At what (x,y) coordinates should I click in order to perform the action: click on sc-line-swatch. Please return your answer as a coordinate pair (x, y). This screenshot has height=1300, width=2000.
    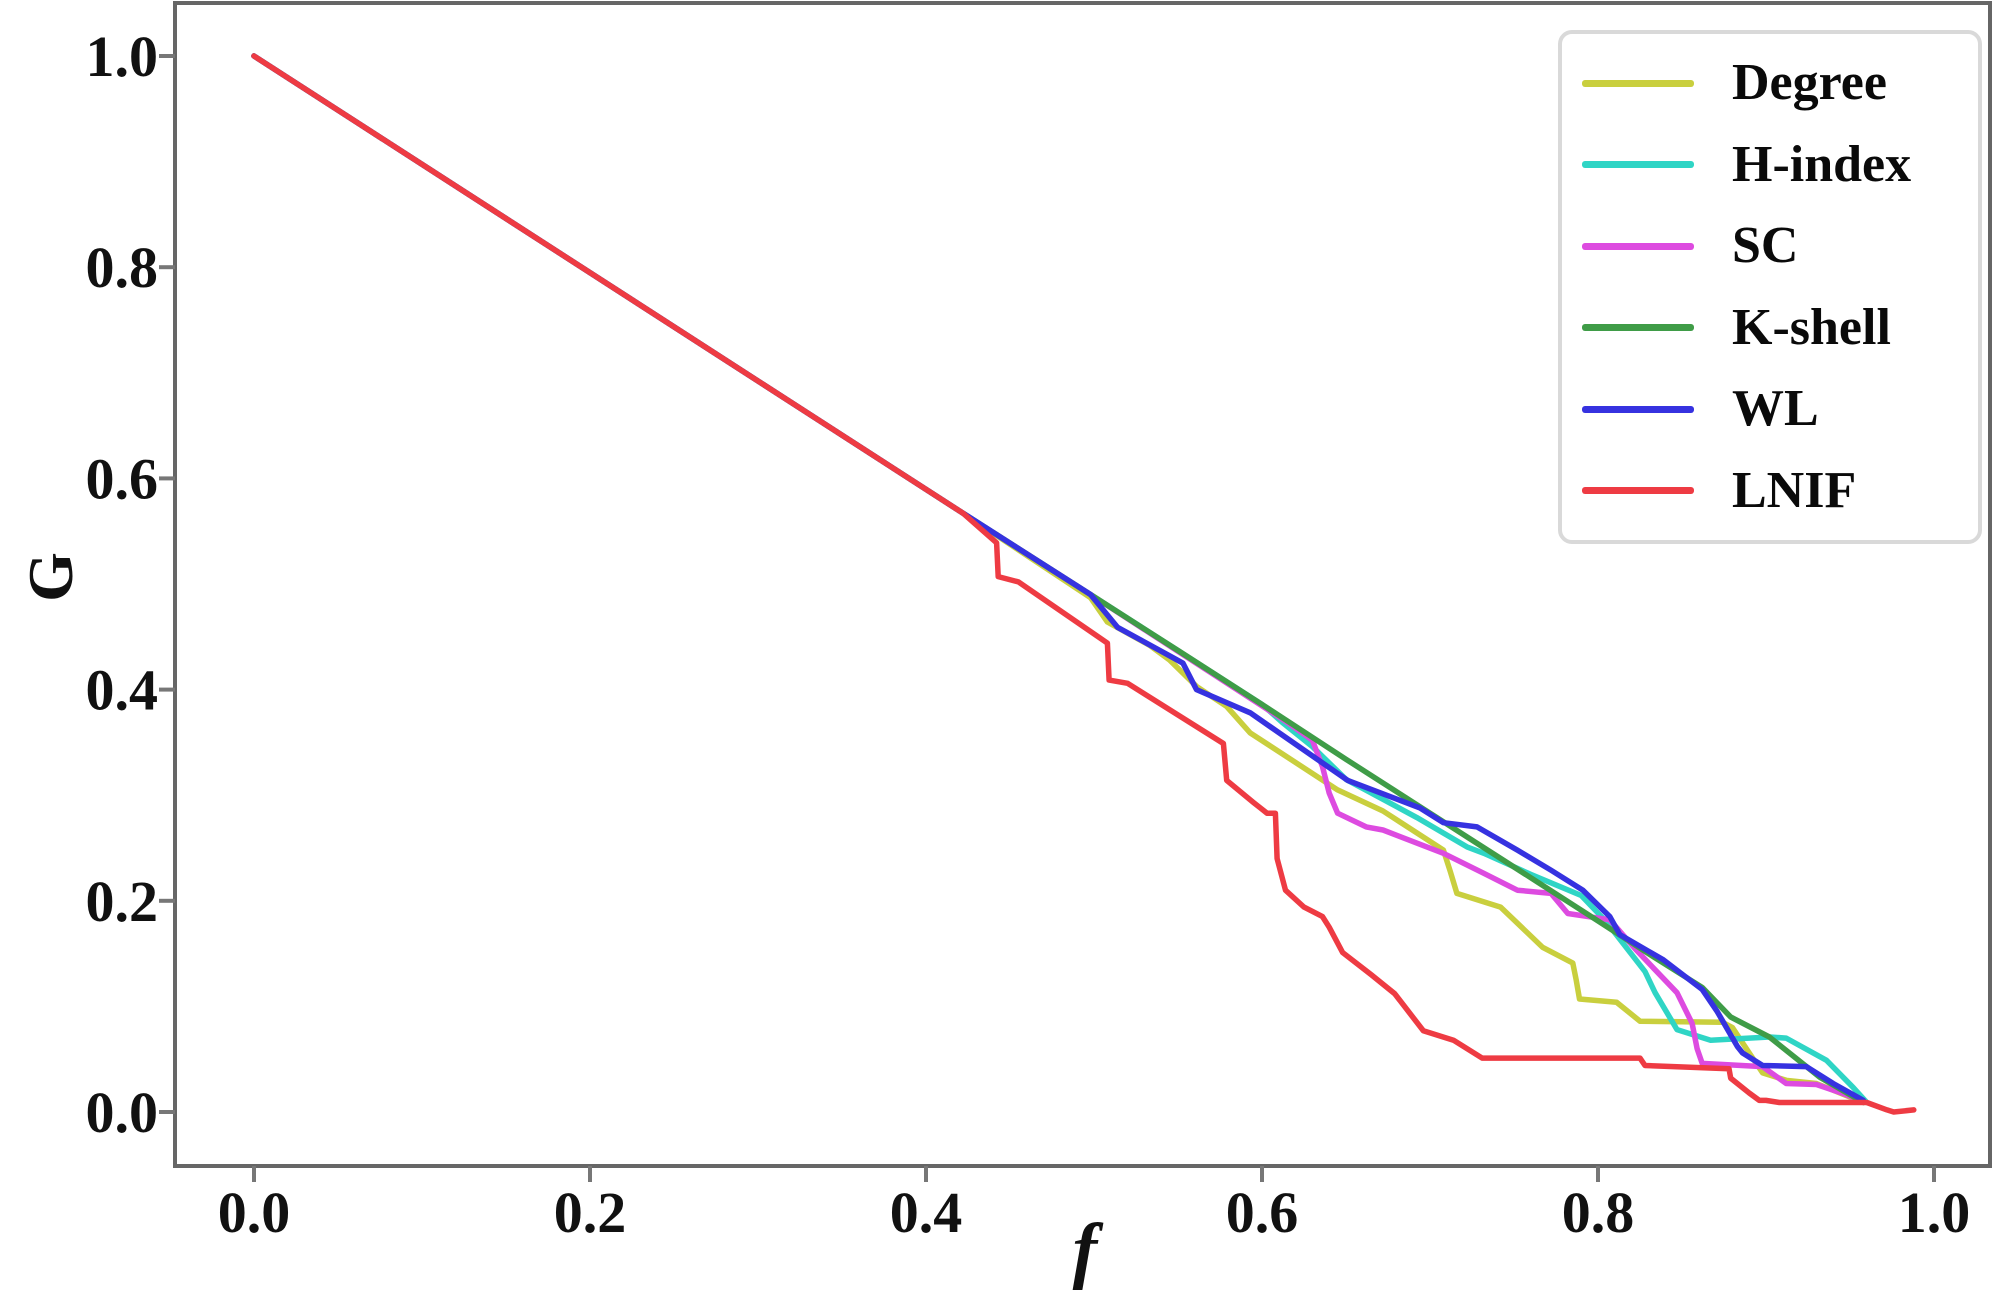
    Looking at the image, I should click on (1638, 246).